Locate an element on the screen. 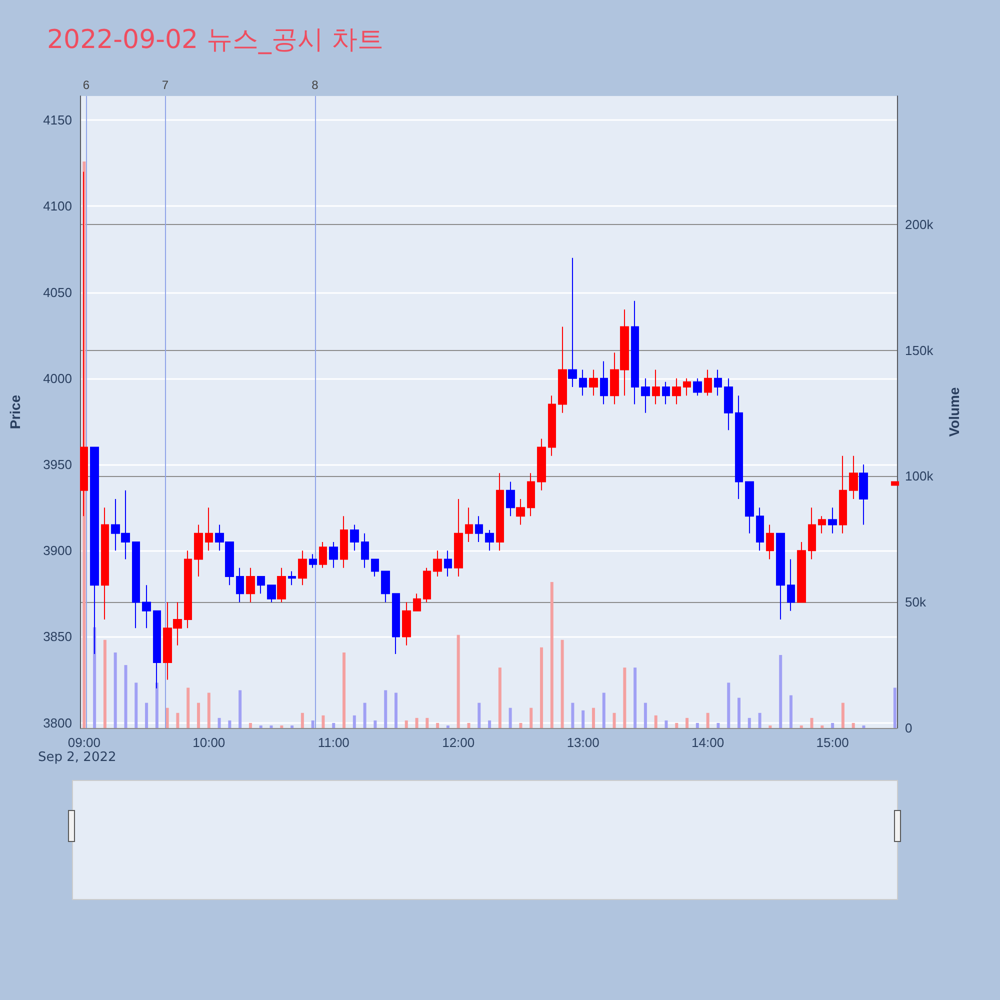 The width and height of the screenshot is (1000, 1000). x-tick-label: 13:00 is located at coordinates (583, 742).